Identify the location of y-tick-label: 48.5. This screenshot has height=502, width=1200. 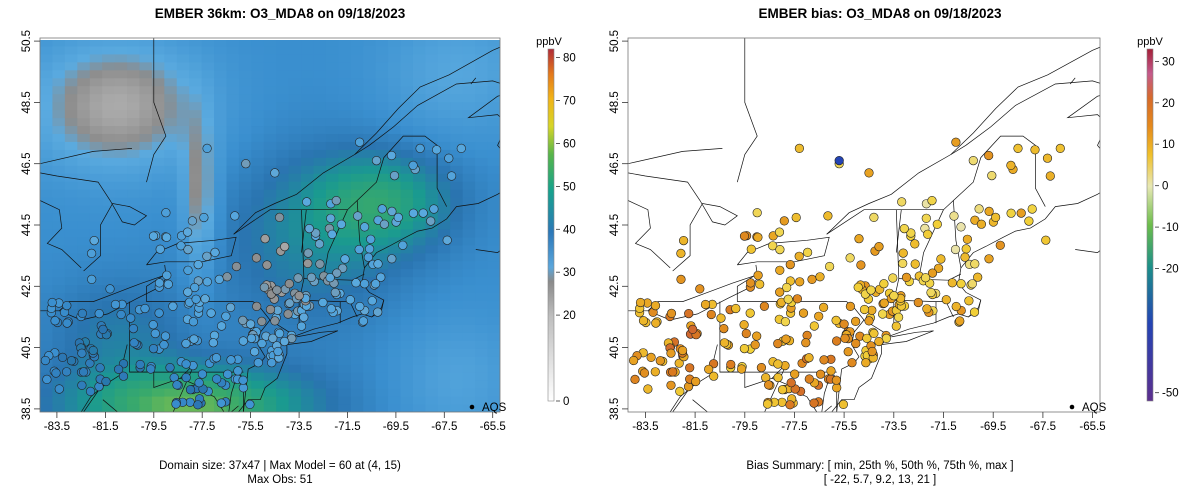
(27, 102).